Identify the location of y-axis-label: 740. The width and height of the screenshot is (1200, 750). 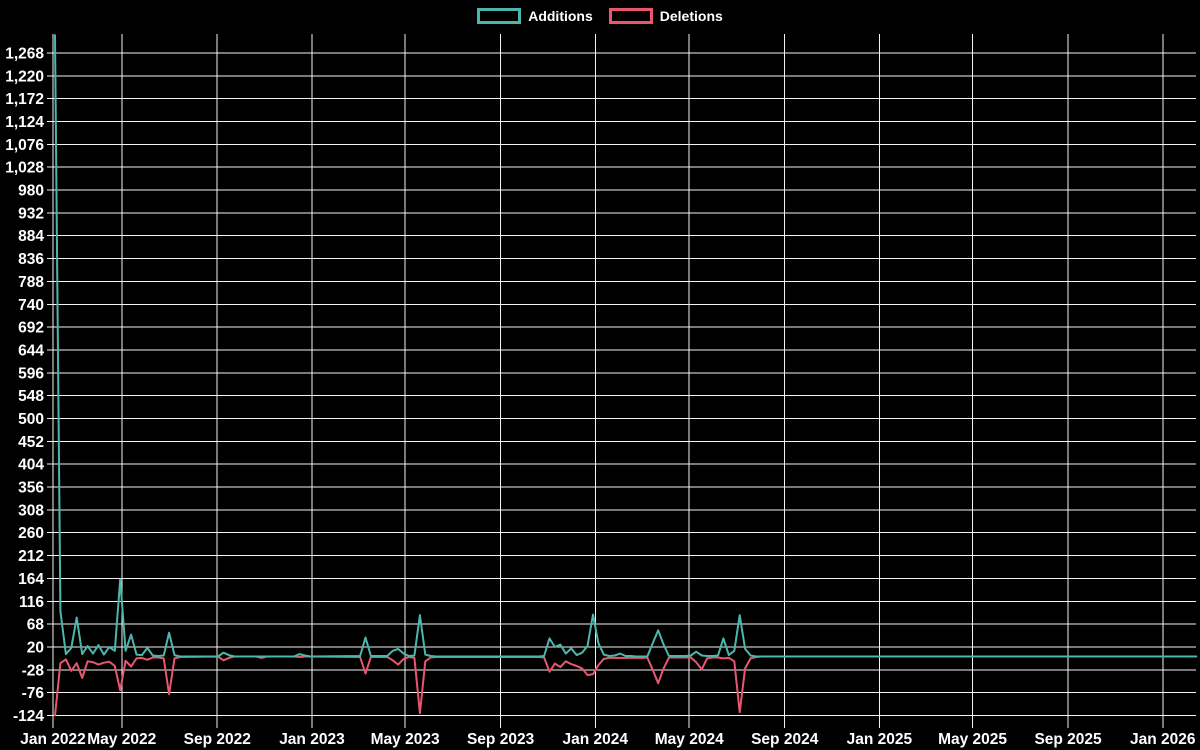
(31, 305).